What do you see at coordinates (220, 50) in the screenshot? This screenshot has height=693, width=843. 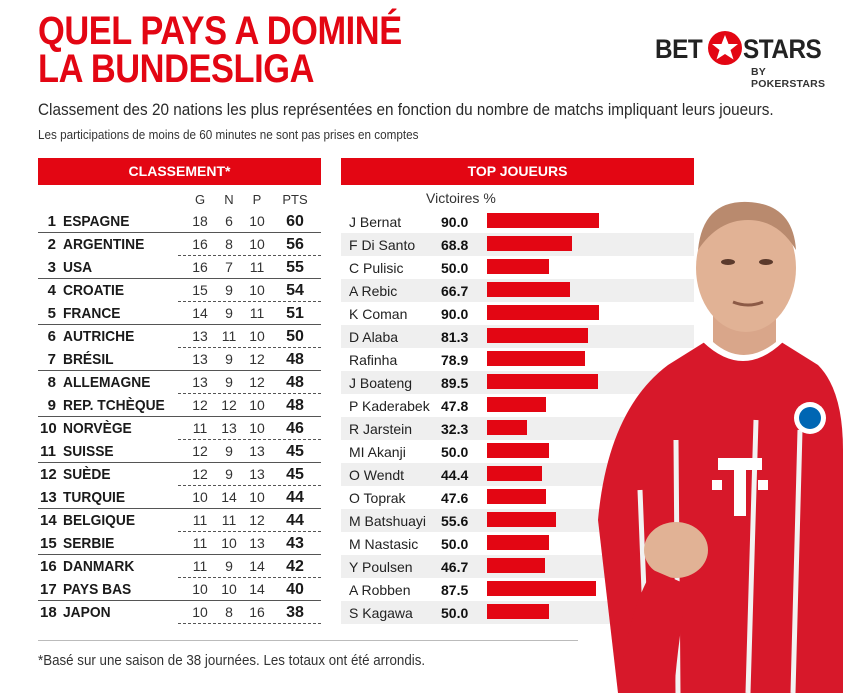 I see `page-title: QUEL PAYS A DOMINÉ LA BUNDESLIGA` at bounding box center [220, 50].